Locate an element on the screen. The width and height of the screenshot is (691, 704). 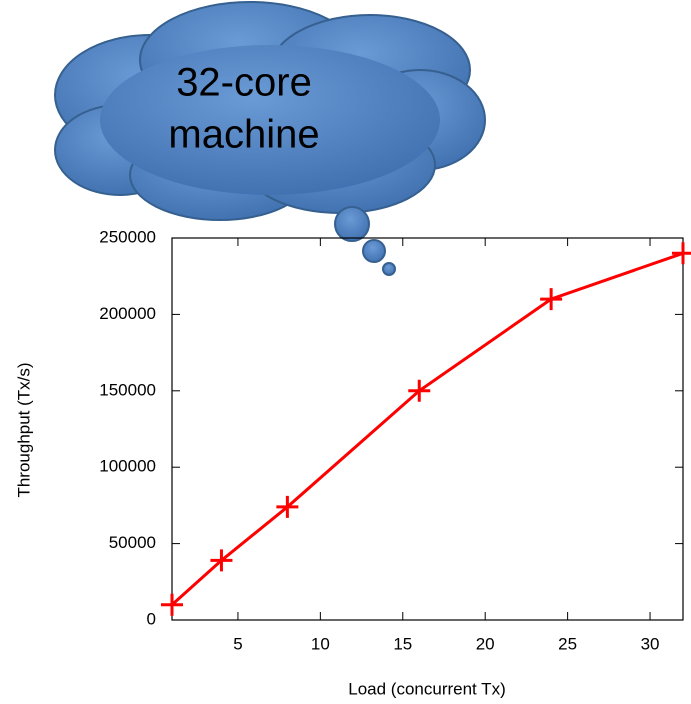
y-tick-label: 250000 is located at coordinates (127, 236).